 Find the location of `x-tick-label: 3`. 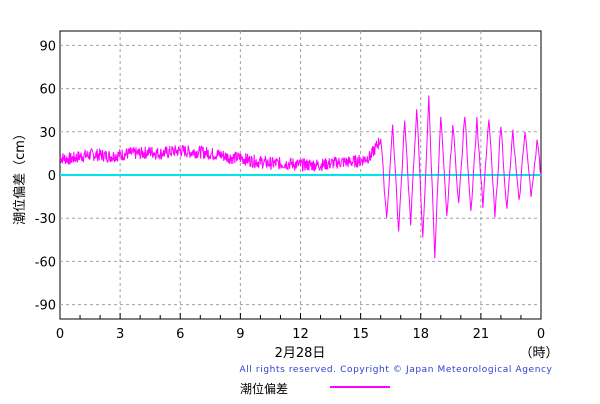

x-tick-label: 3 is located at coordinates (120, 334).